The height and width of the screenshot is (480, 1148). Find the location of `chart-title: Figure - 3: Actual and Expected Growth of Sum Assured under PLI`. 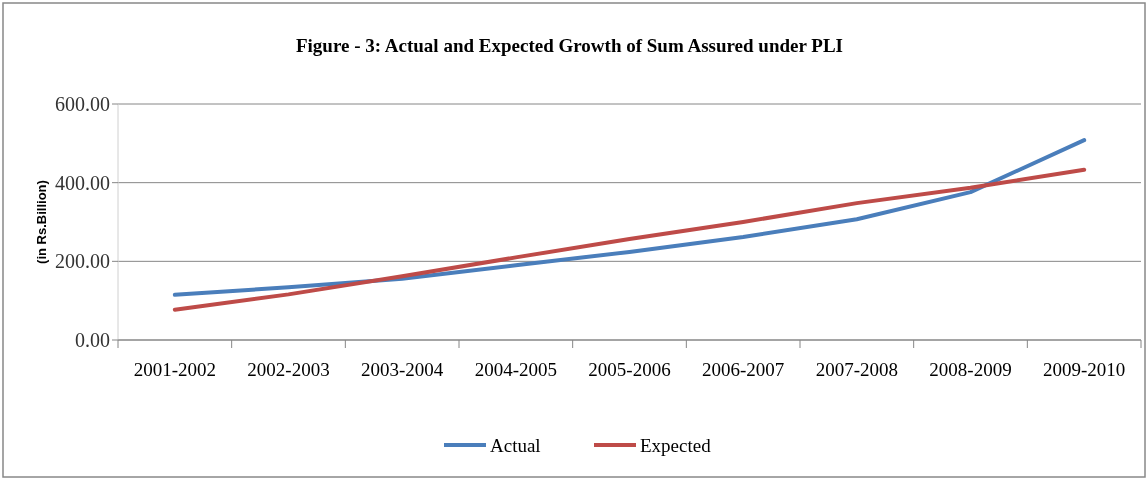

chart-title: Figure - 3: Actual and Expected Growth of Sum Assured under PLI is located at coordinates (569, 45).